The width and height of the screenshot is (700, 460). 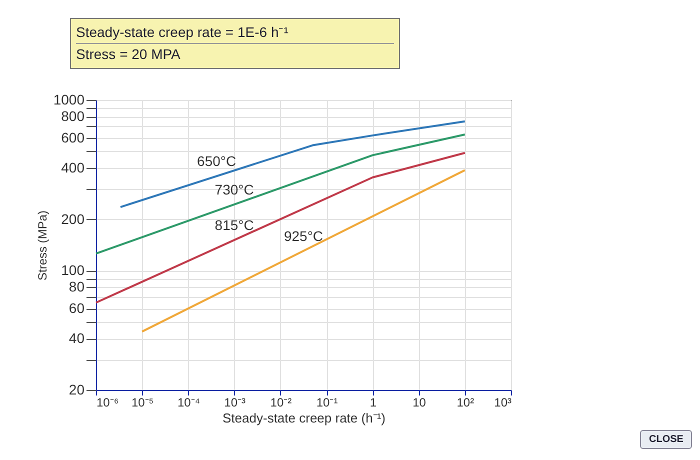 I want to click on x-tick-label: 10², so click(x=465, y=403).